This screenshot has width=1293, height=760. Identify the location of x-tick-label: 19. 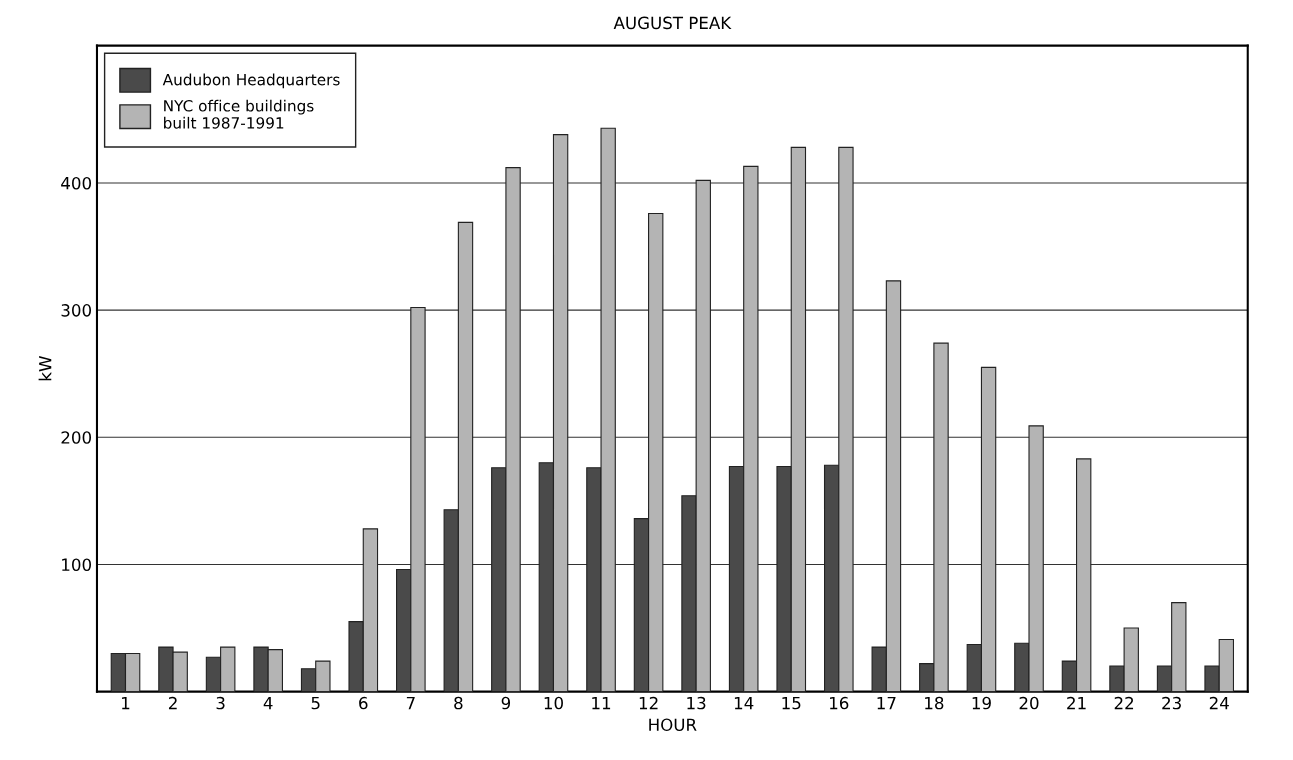
(981, 703).